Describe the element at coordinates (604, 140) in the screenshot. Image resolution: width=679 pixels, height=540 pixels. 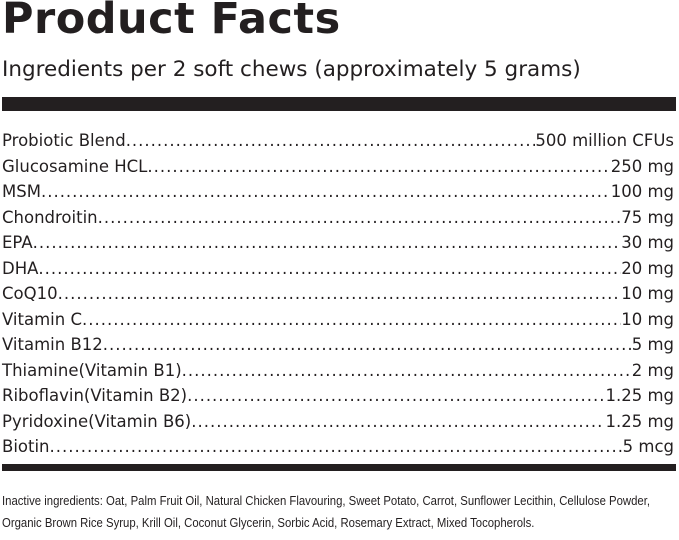
I see `ingredient-amount: 500 million CFUs` at that location.